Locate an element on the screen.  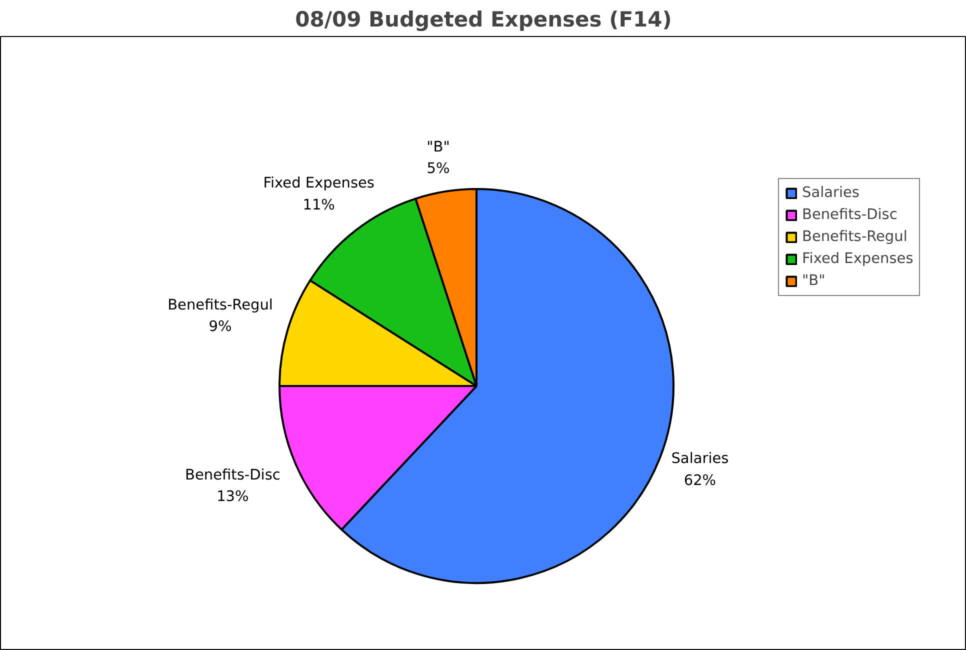
slice-label: Fixed Expenses is located at coordinates (318, 184).